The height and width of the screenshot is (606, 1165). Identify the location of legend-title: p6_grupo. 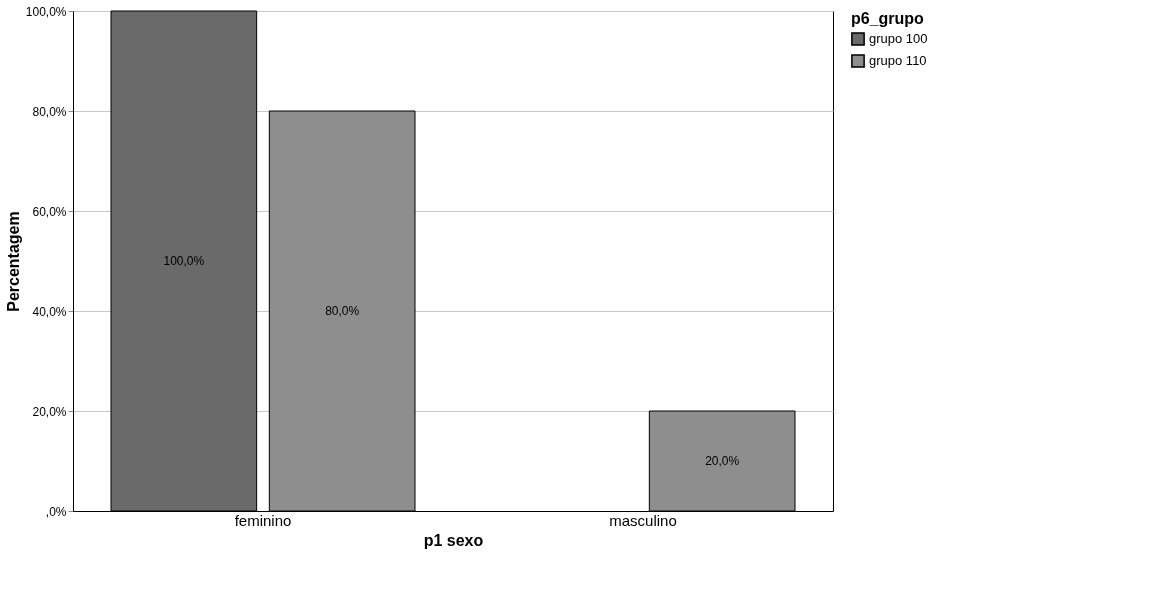
(888, 18).